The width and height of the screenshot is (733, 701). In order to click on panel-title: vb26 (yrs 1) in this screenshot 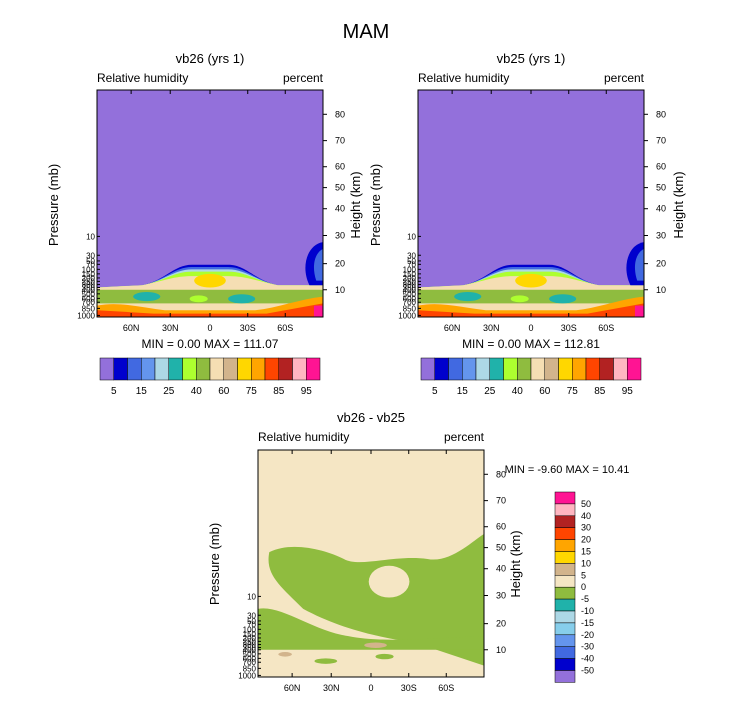, I will do `click(210, 58)`.